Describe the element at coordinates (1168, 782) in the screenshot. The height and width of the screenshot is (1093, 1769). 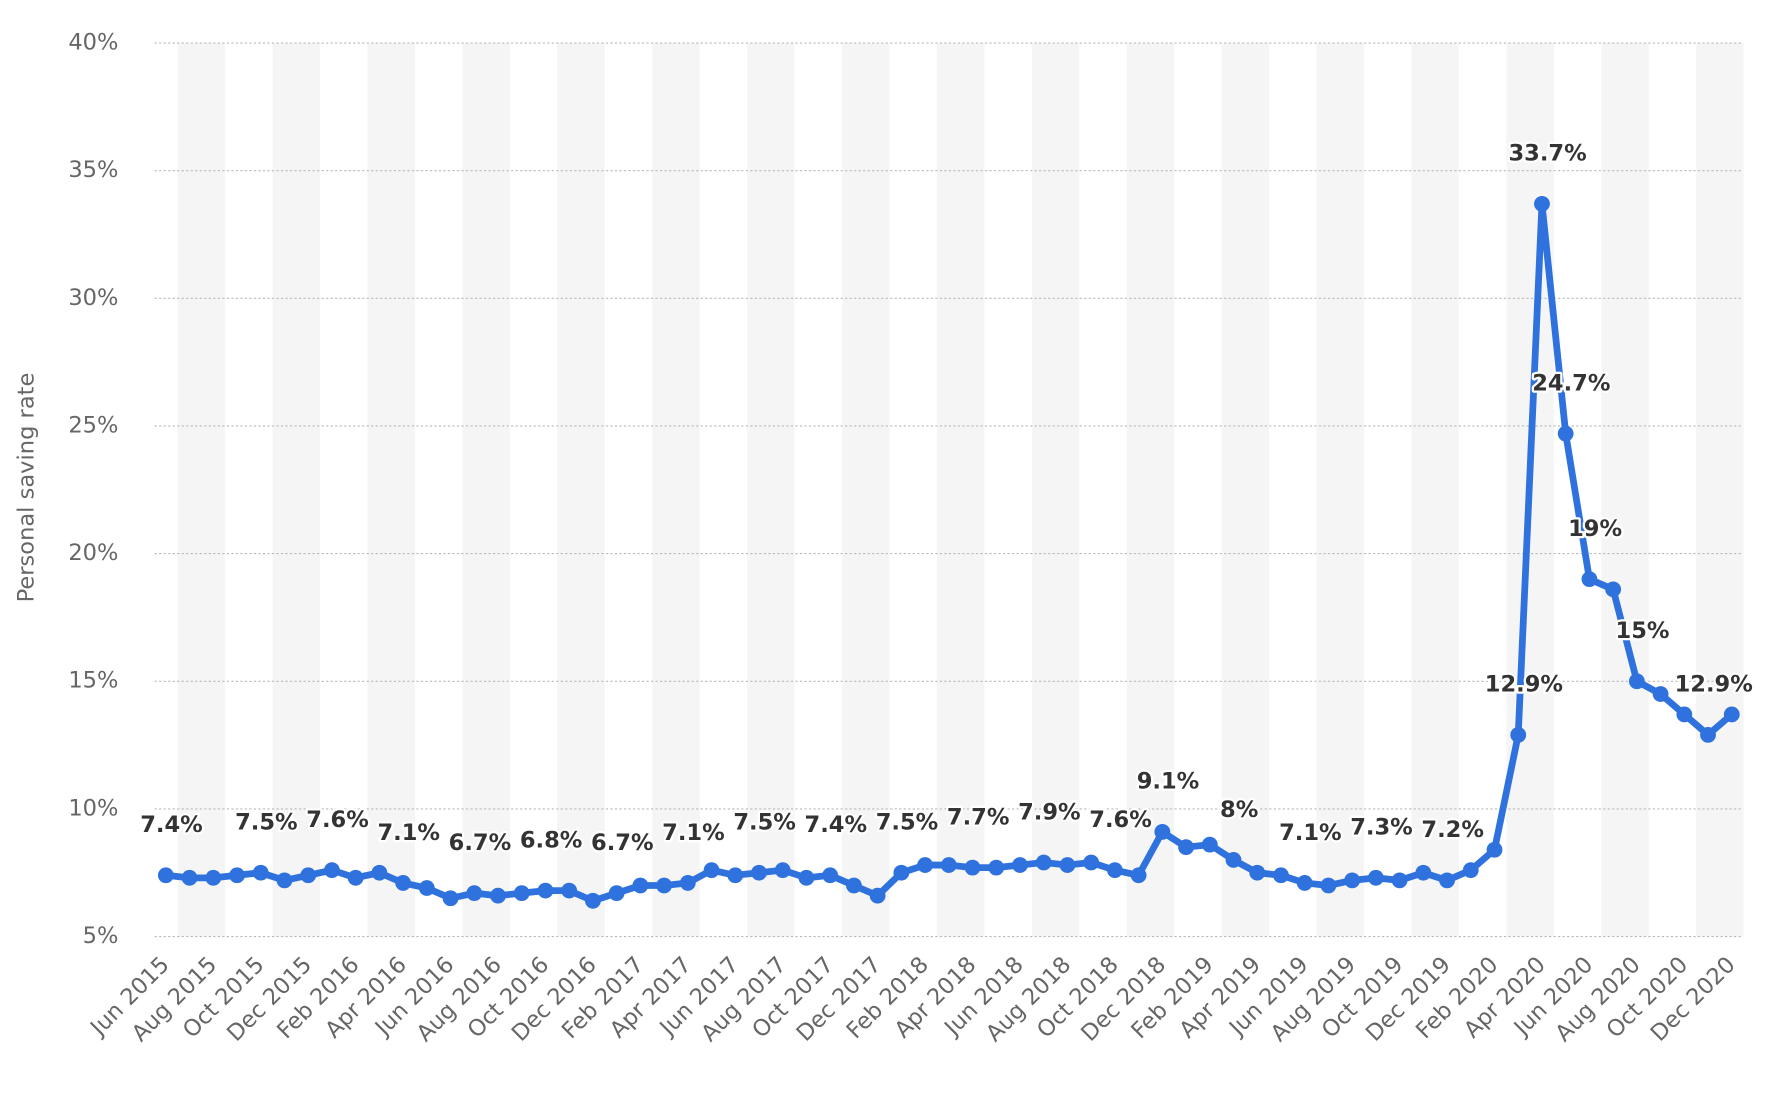
I see `data-label: 9.1%` at that location.